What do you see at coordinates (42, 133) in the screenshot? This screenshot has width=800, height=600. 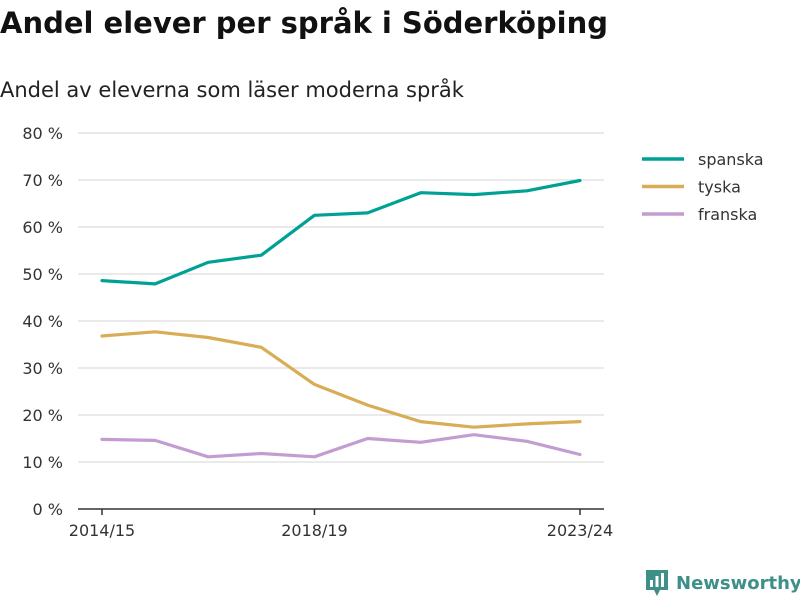 I see `y-tick-label: 80 %` at bounding box center [42, 133].